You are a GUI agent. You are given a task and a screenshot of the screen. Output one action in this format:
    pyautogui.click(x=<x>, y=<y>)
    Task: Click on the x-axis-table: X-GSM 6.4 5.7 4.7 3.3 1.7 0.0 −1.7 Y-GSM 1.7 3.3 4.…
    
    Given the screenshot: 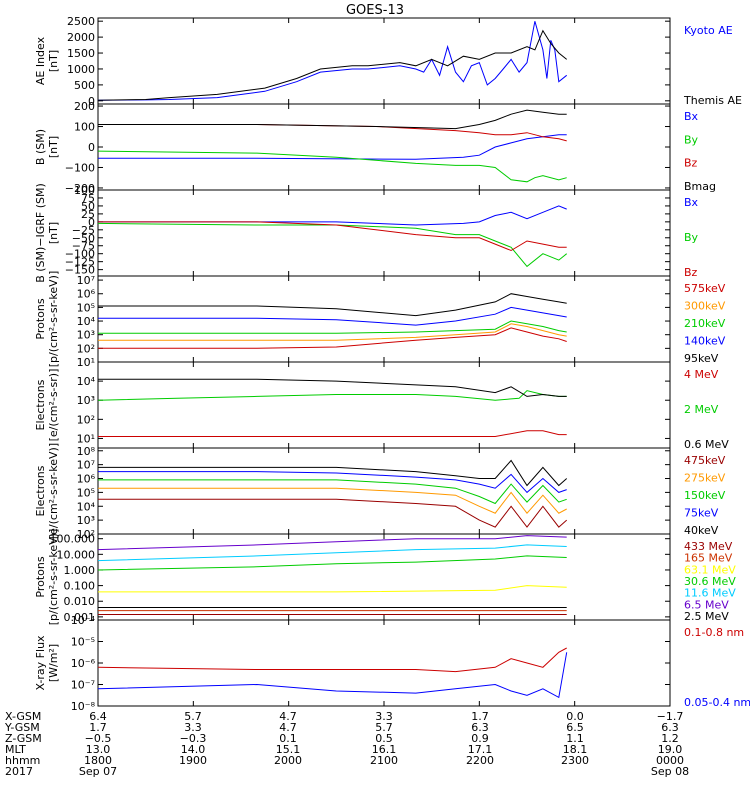 What is the action you would take?
    pyautogui.click(x=346, y=744)
    